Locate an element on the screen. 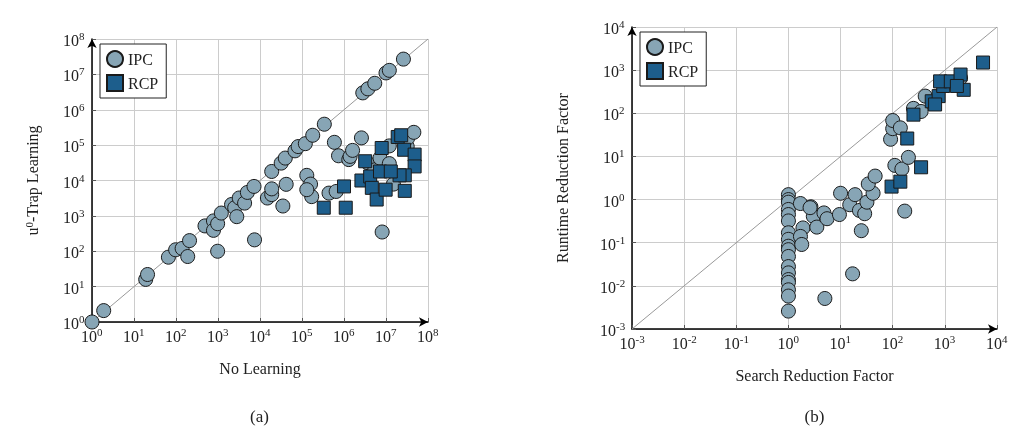  x-tick-label: 10$^{6}$ is located at coordinates (344, 336).